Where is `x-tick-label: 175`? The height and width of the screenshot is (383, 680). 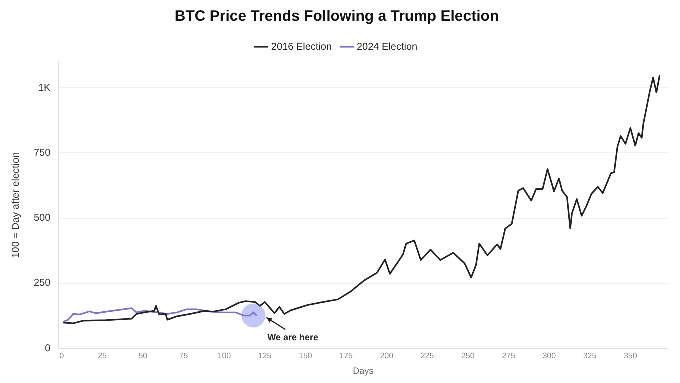
x-tick-label: 175 is located at coordinates (347, 356).